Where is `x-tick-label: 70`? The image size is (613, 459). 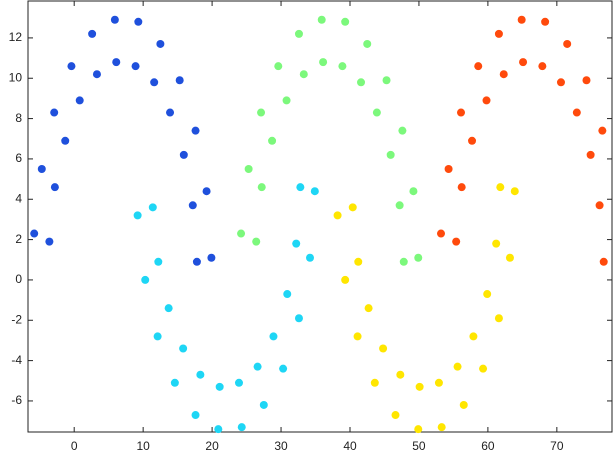 x-tick-label: 70 is located at coordinates (557, 446).